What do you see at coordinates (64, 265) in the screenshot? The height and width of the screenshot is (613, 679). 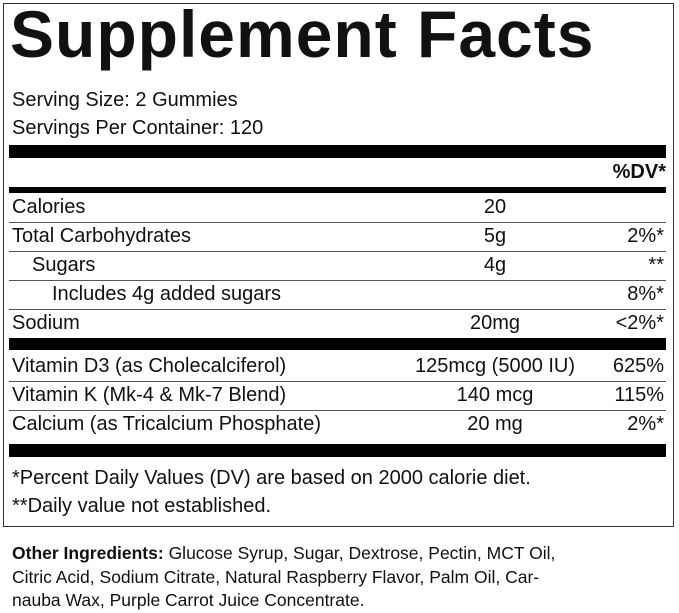 I see `row-name: Sugars` at bounding box center [64, 265].